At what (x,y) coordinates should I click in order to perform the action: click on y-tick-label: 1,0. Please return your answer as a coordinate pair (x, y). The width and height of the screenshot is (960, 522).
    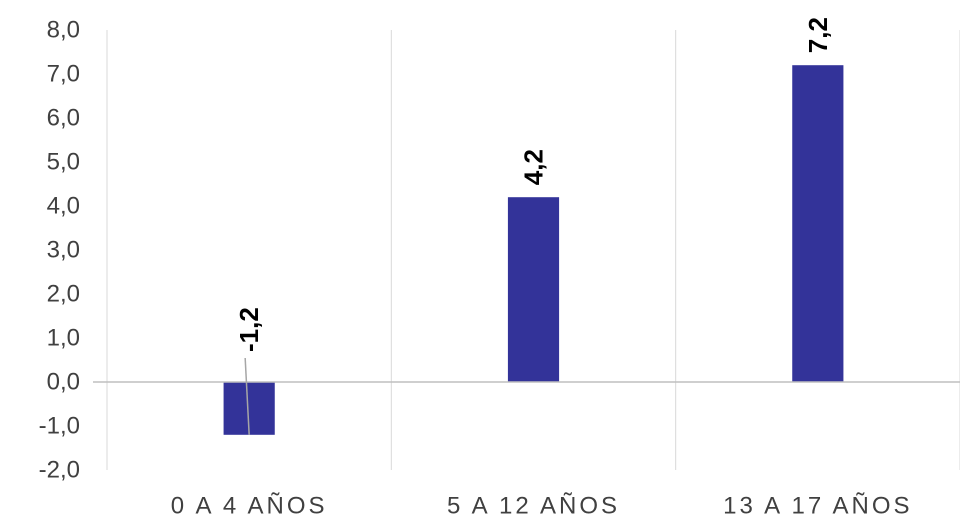
    Looking at the image, I should click on (63, 338).